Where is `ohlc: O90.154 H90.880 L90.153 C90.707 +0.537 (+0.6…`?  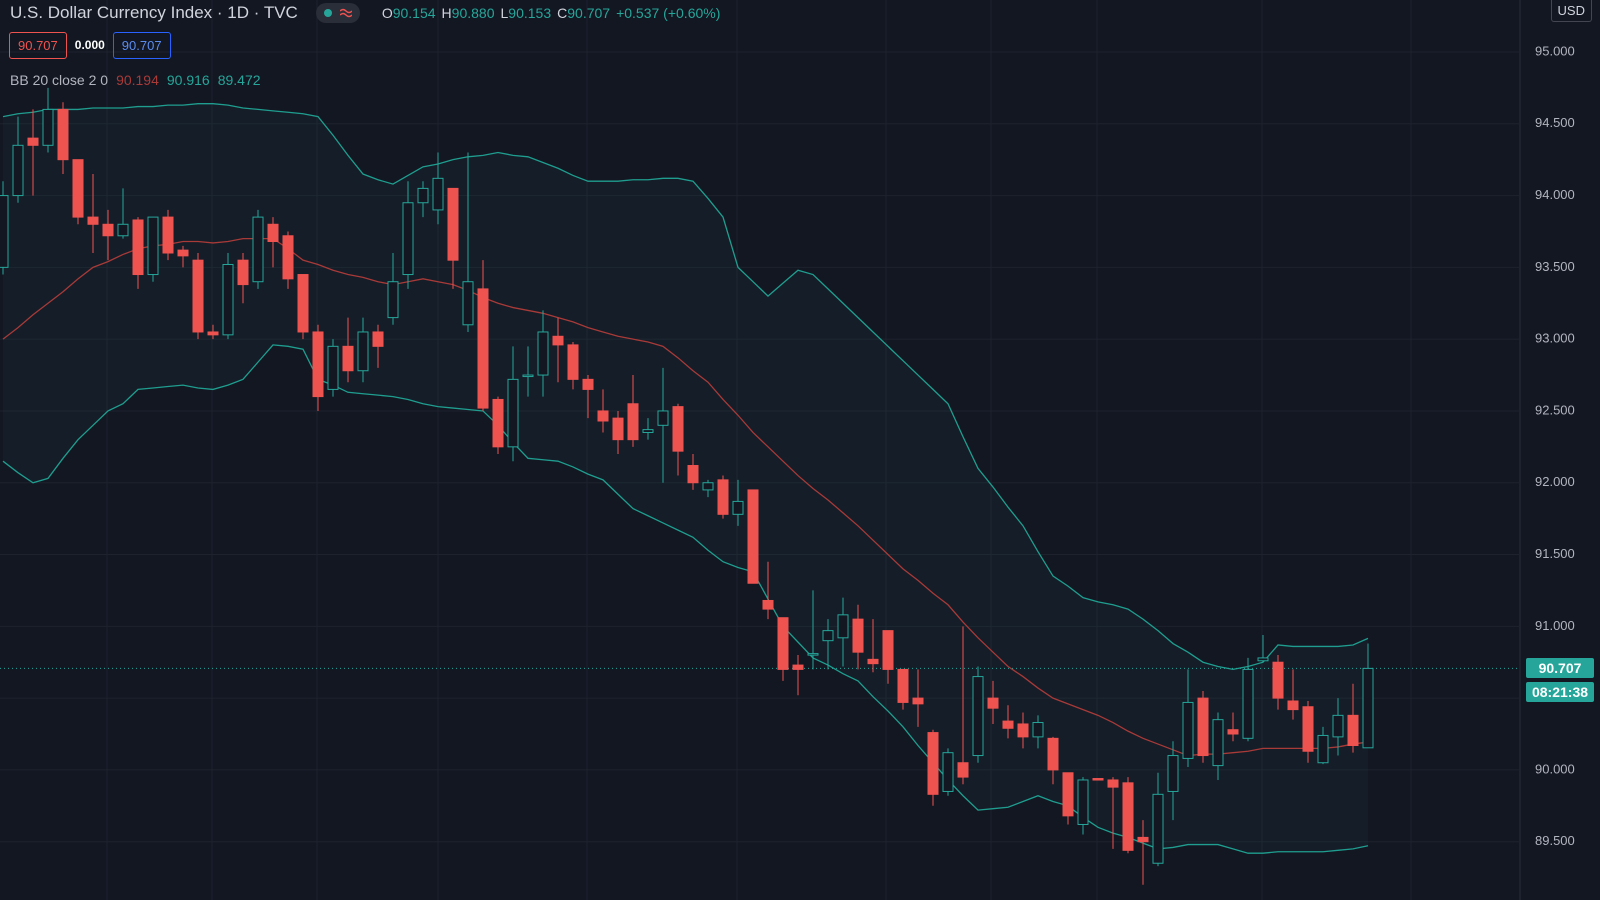
ohlc: O90.154 H90.880 L90.153 C90.707 +0.537 (+0.6… is located at coordinates (554, 13).